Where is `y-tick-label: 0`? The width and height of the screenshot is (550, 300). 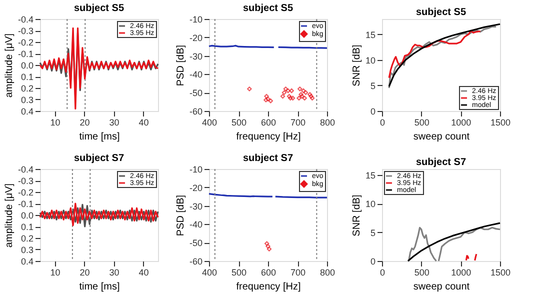 y-tick-label: 0 is located at coordinates (373, 261).